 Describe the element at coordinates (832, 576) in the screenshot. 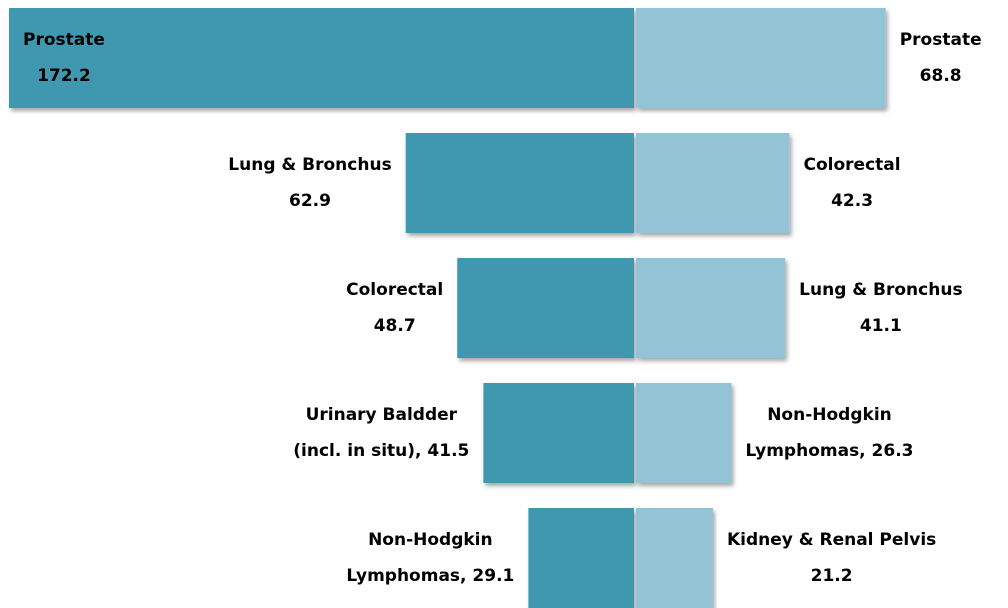

I see `bar-label: 21.2` at that location.